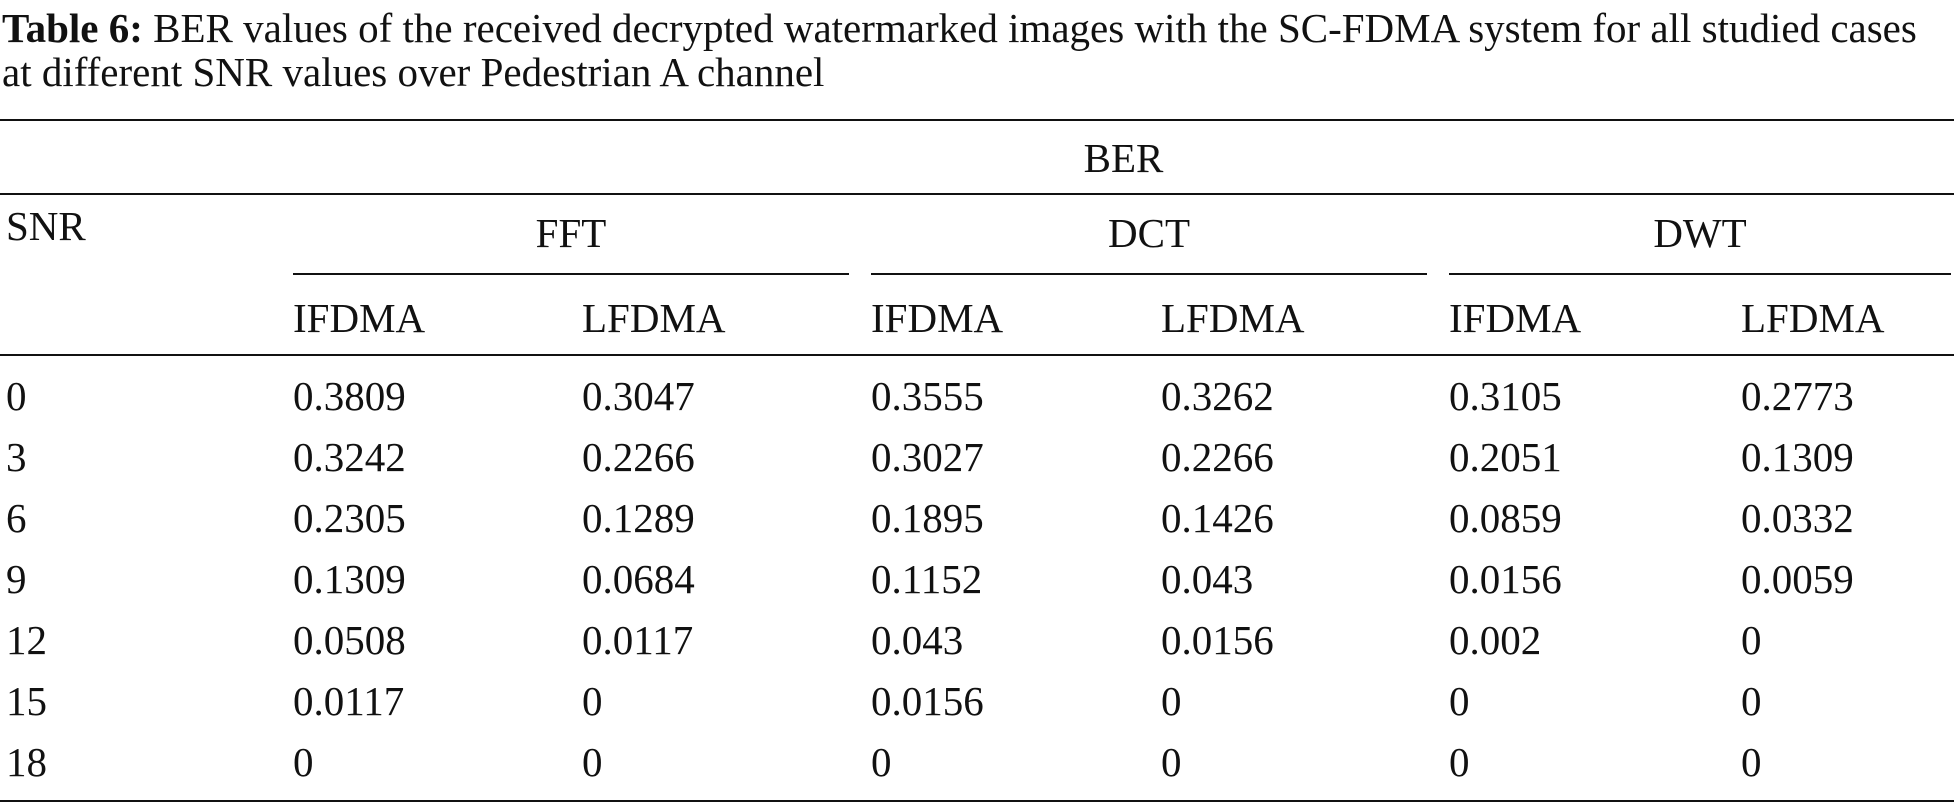 Image resolution: width=1954 pixels, height=804 pixels. Describe the element at coordinates (1123, 158) in the screenshot. I see `super-header: BER` at that location.